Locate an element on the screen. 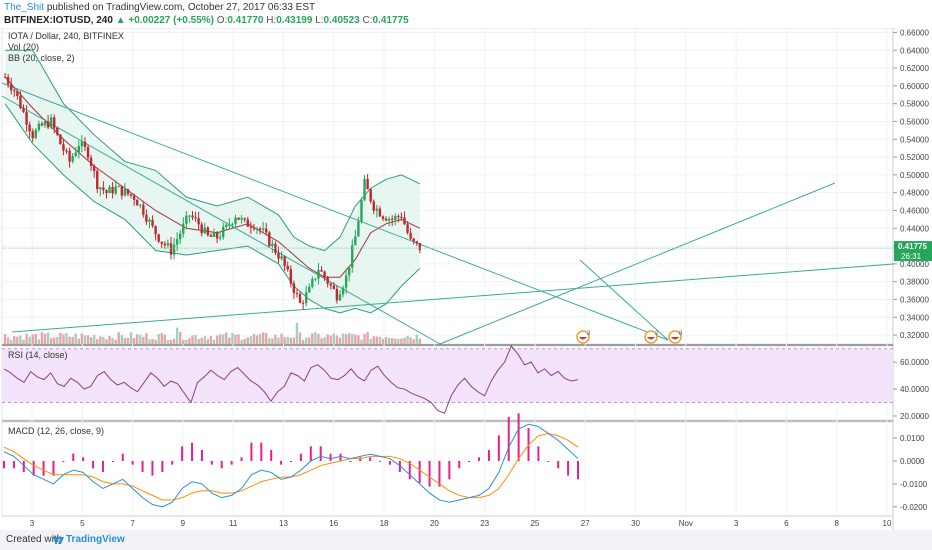 This screenshot has height=550, width=932. macd-tick-label: -0.0200 is located at coordinates (914, 507).